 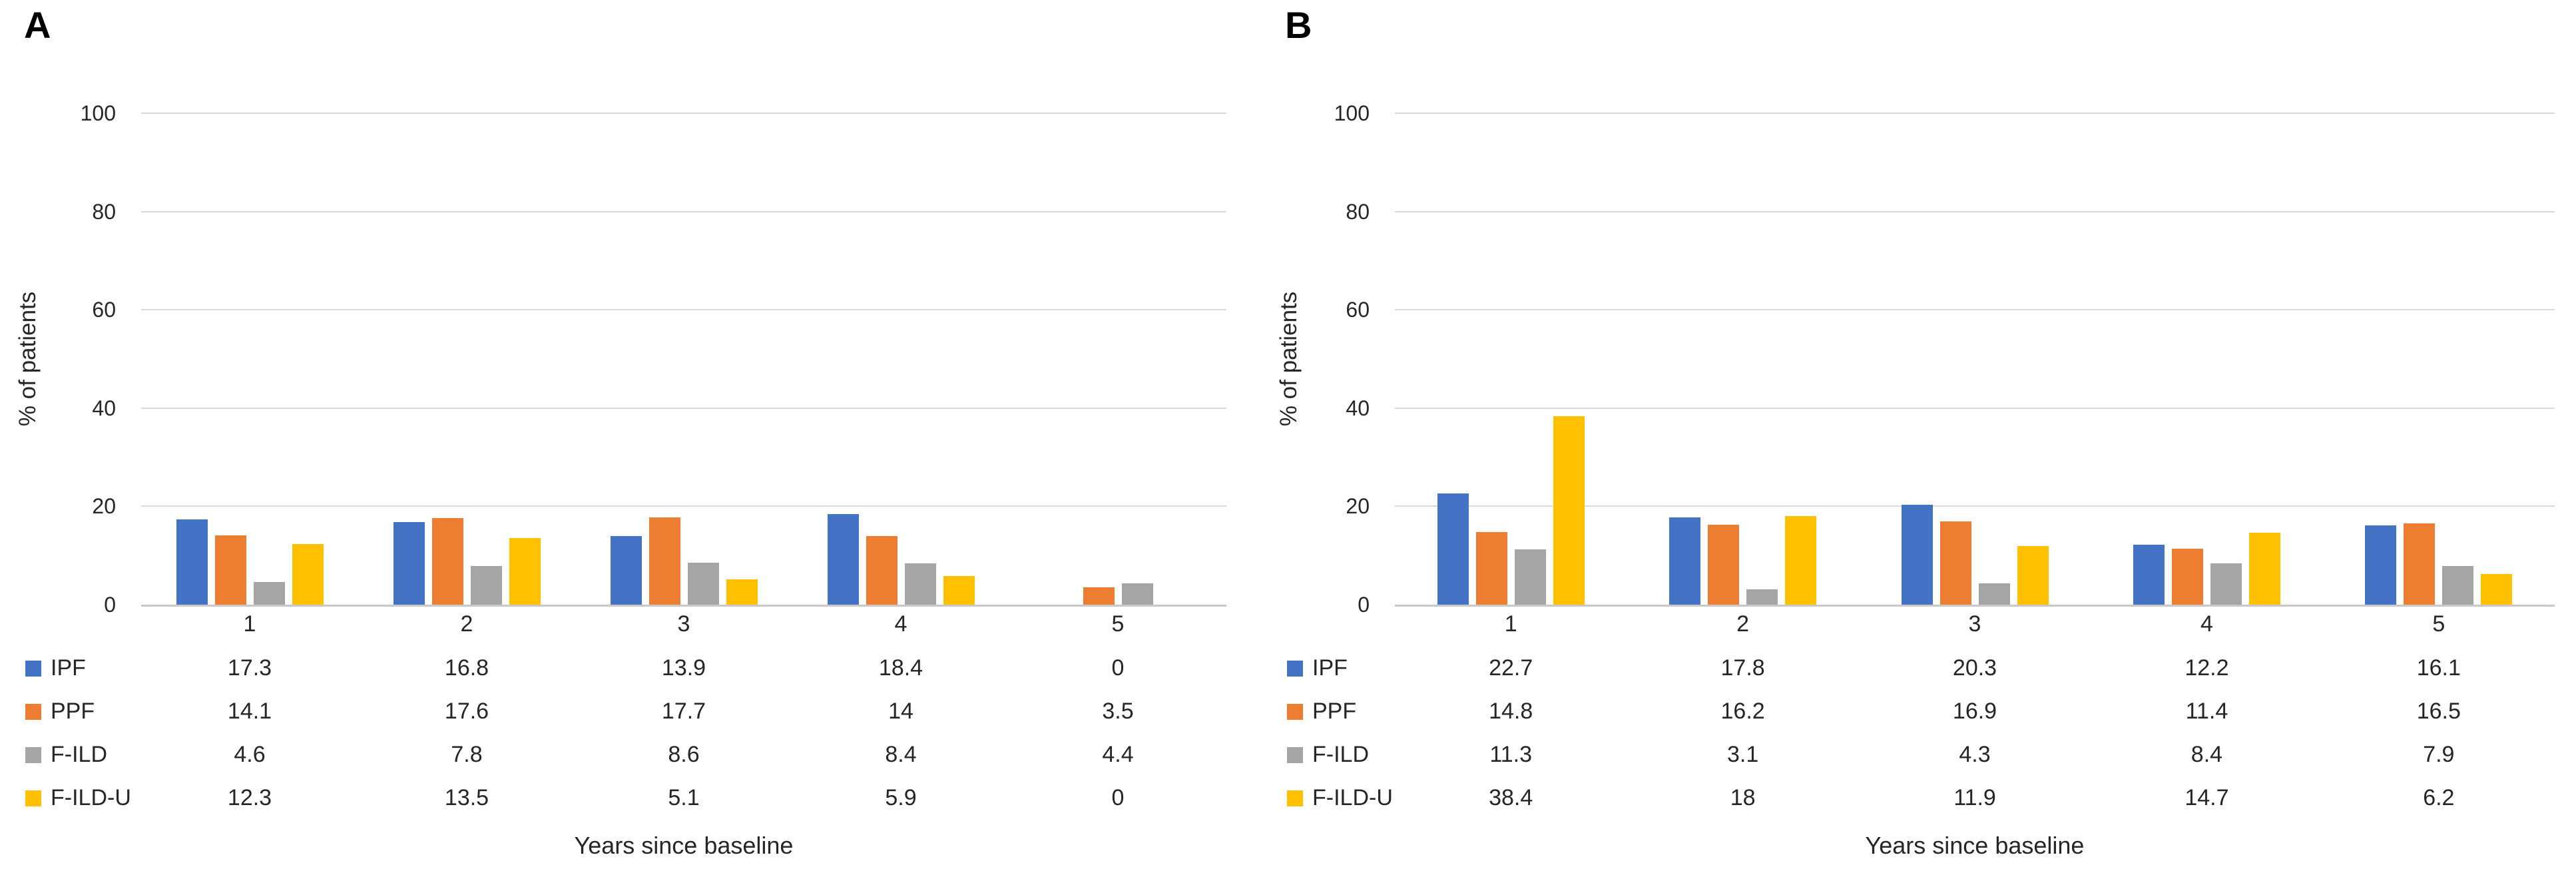 I want to click on value-cell: 11.3, so click(x=1511, y=754).